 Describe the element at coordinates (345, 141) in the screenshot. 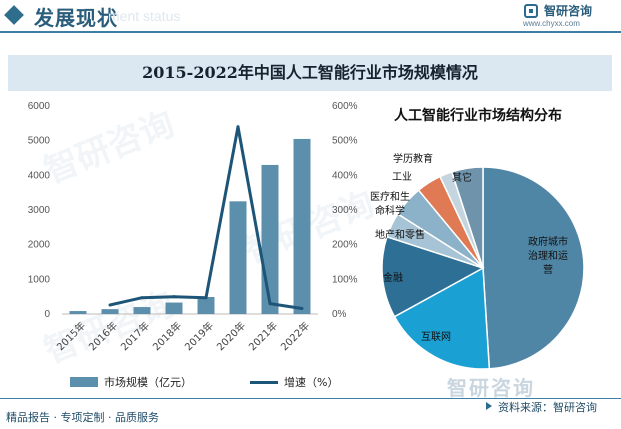

I see `y-right-tick-label: 500%` at that location.